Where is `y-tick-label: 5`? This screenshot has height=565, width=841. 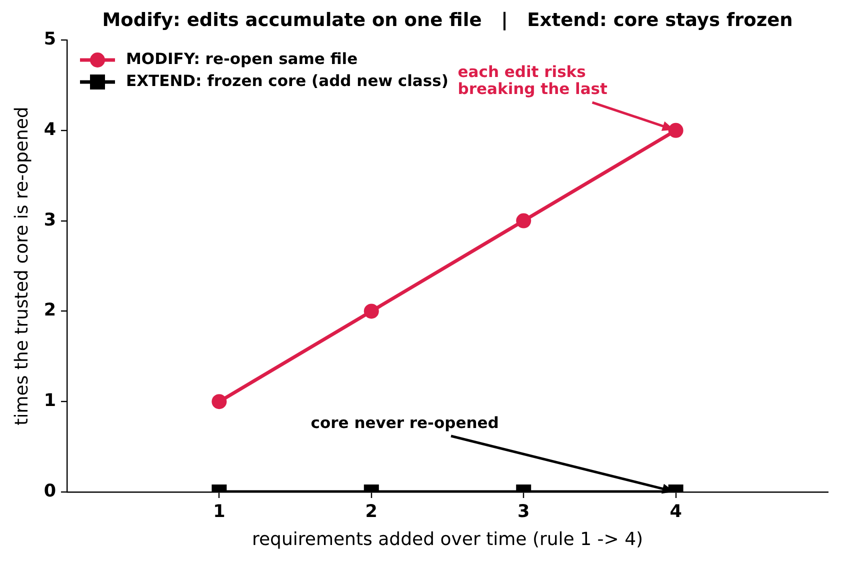 y-tick-label: 5 is located at coordinates (50, 40).